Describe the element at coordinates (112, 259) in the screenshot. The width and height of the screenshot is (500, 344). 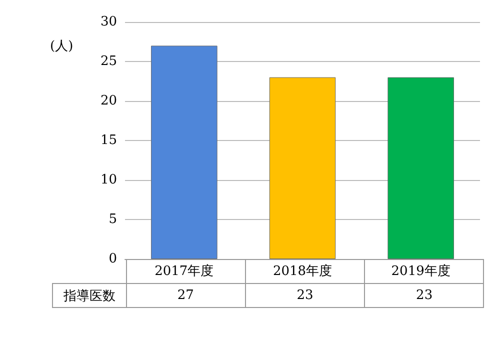
I see `y-tick-label: 0` at that location.